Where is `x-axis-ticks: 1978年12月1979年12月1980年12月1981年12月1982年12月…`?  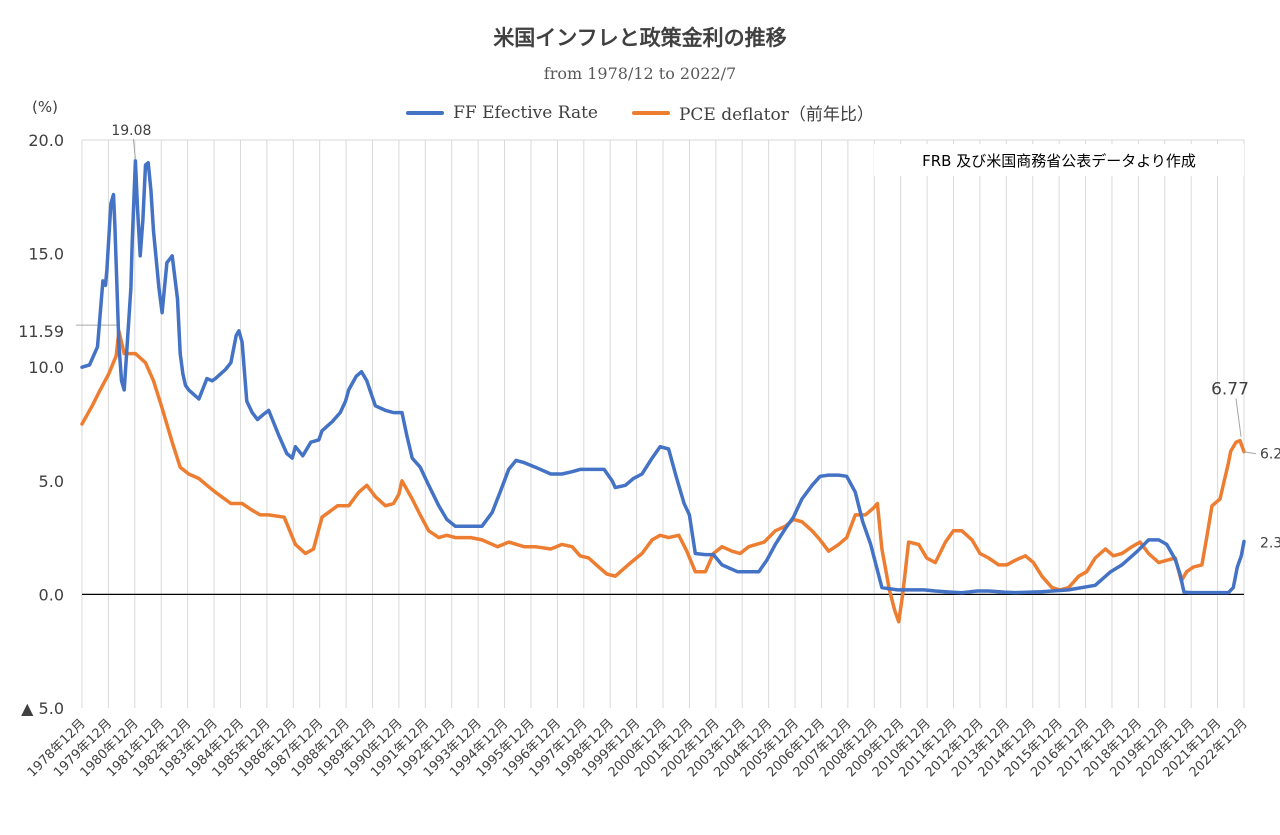 x-axis-ticks: 1978年12月1979年12月1980年12月1981年12月1982年12月… is located at coordinates (638, 748).